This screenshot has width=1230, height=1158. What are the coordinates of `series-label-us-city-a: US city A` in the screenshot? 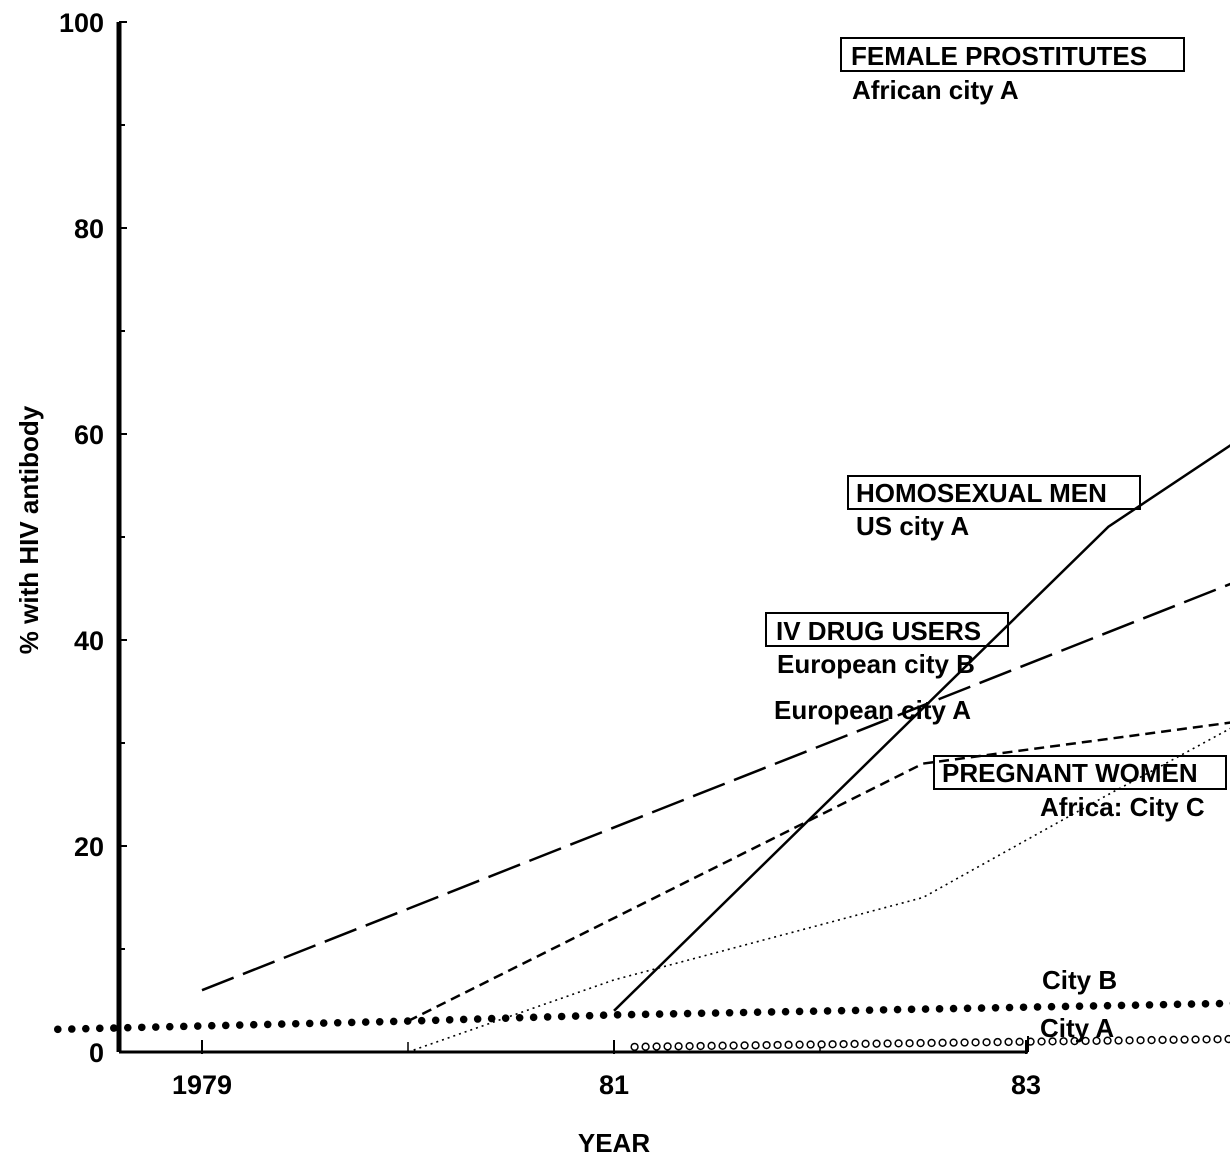 It's located at (912, 526).